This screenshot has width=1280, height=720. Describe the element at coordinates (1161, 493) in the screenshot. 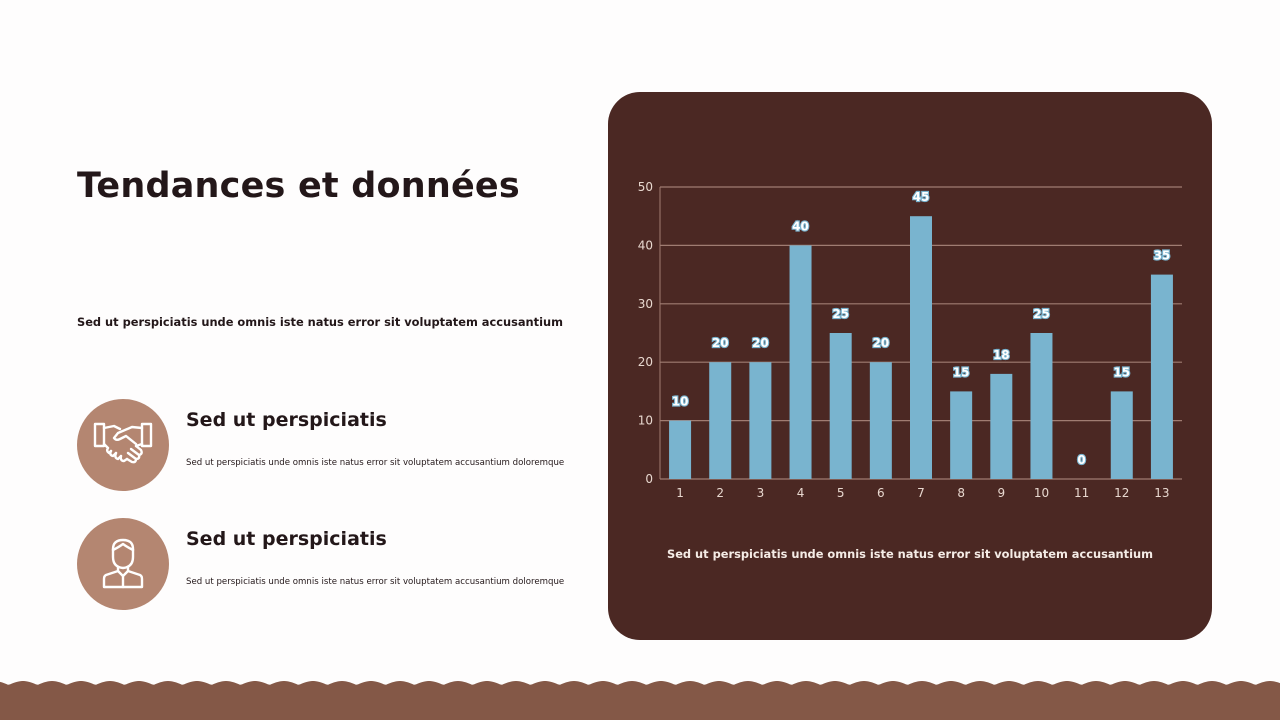

I see `x-tick-label: 13` at that location.